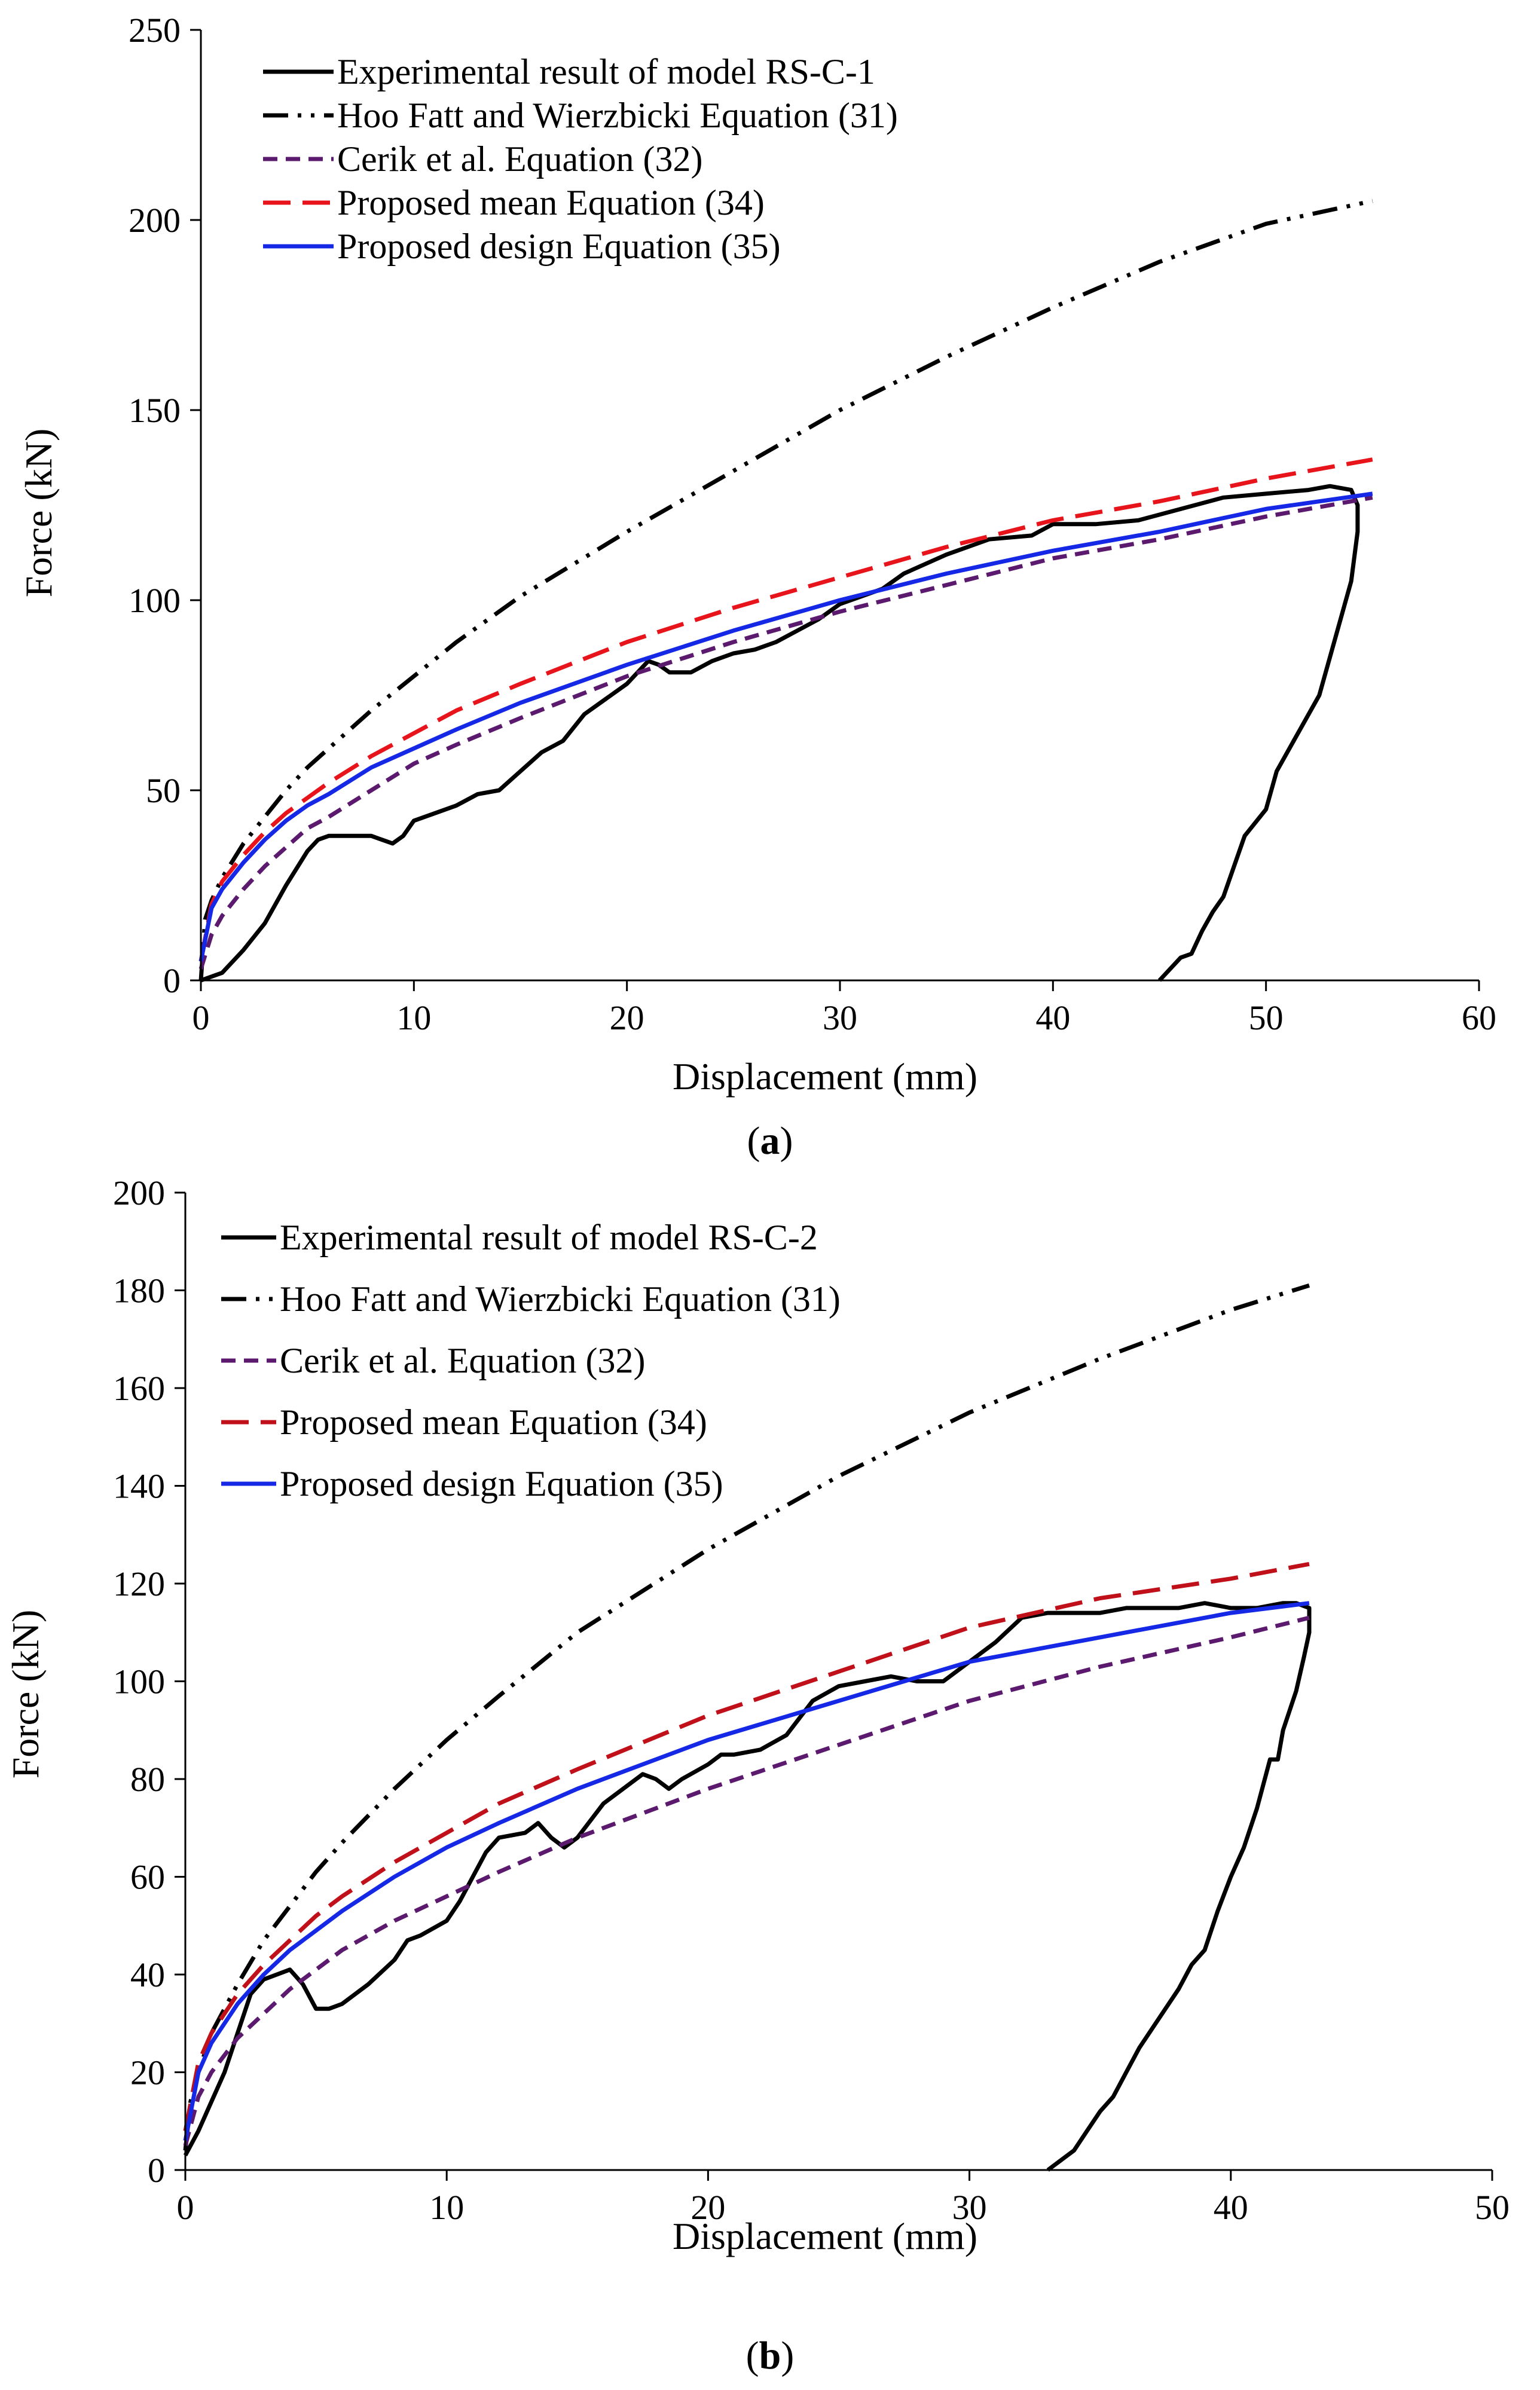 The image size is (1540, 2390). Describe the element at coordinates (770, 2355) in the screenshot. I see `chart-b-caption: (b)` at that location.